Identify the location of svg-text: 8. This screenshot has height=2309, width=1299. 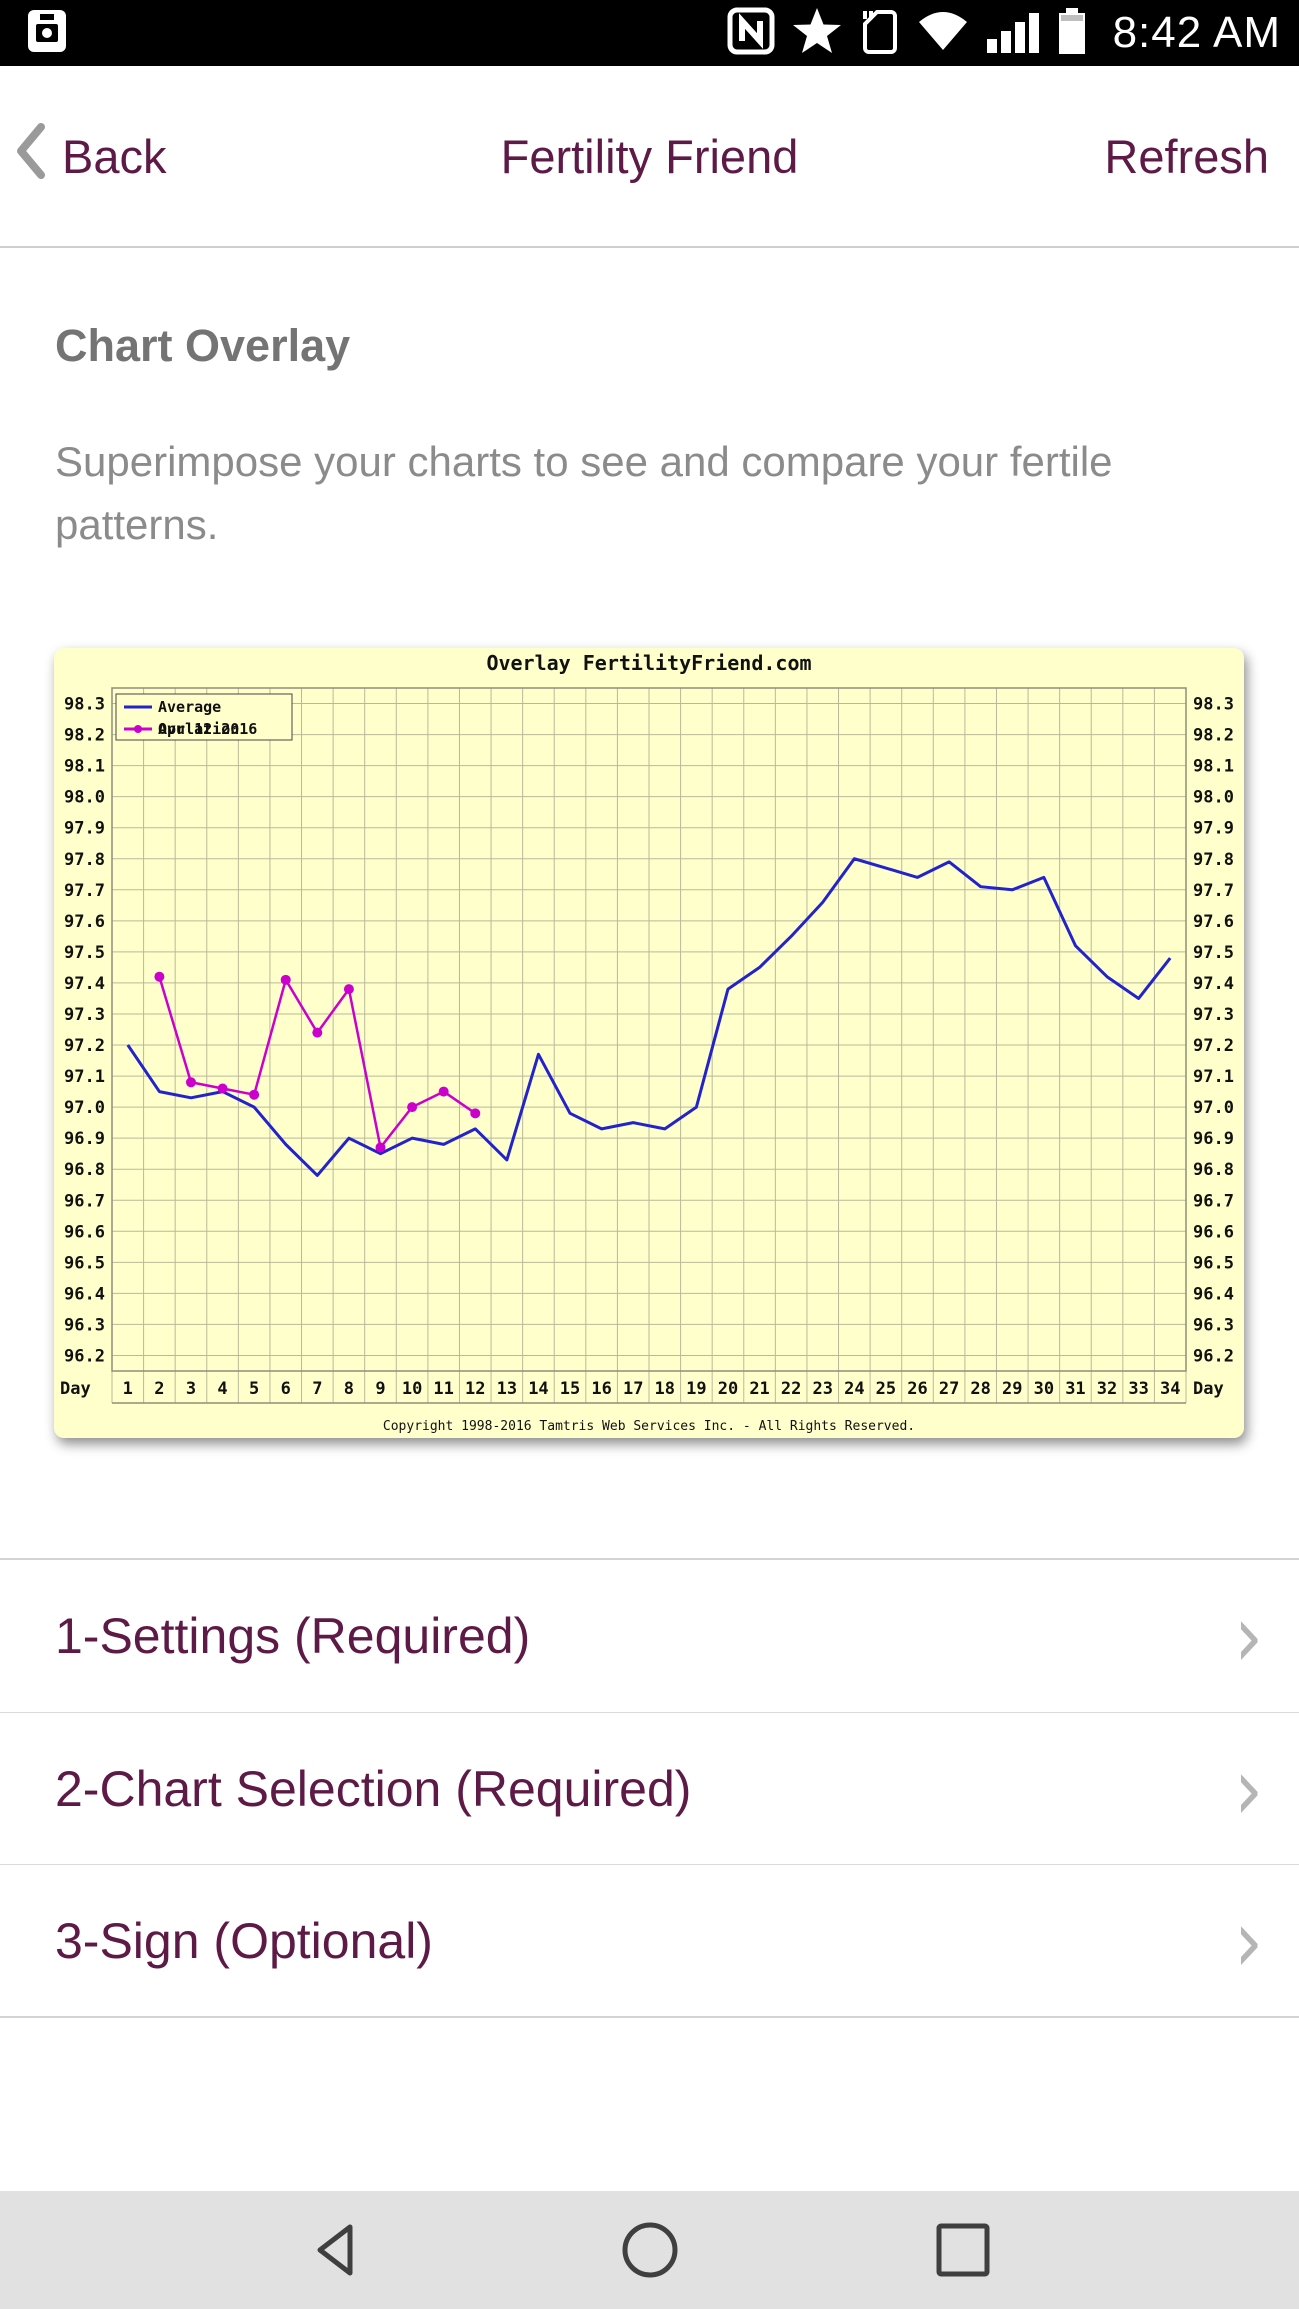
(349, 1389).